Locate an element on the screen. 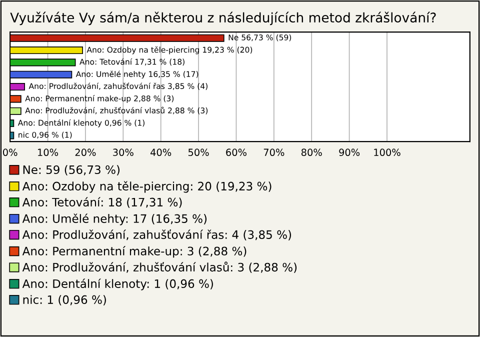  x-tick-label: 80% is located at coordinates (311, 152).